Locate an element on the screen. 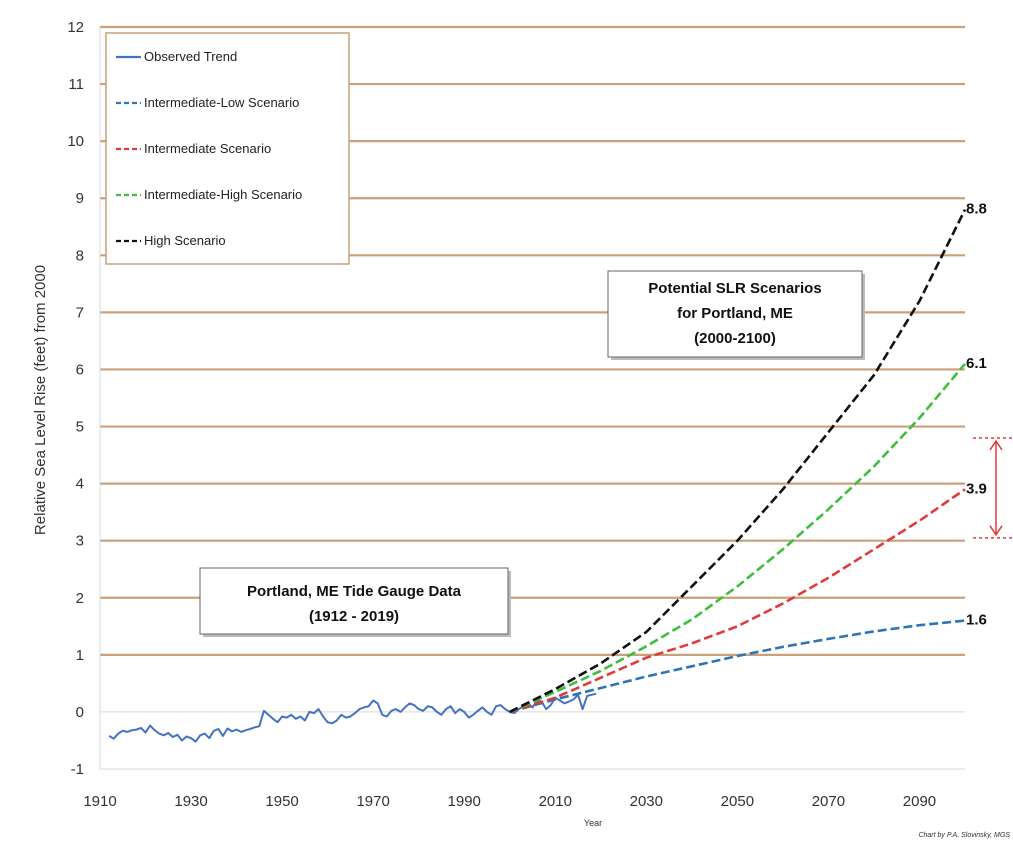  y-tick-label: 9 is located at coordinates (80, 198).